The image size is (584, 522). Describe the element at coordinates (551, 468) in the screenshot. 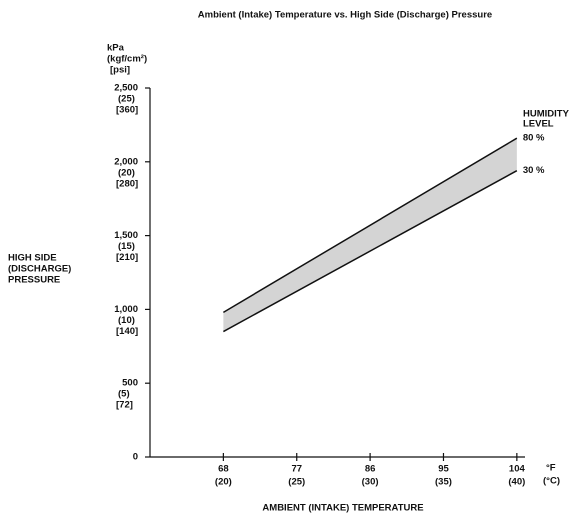

I see `x-unit: °F` at that location.